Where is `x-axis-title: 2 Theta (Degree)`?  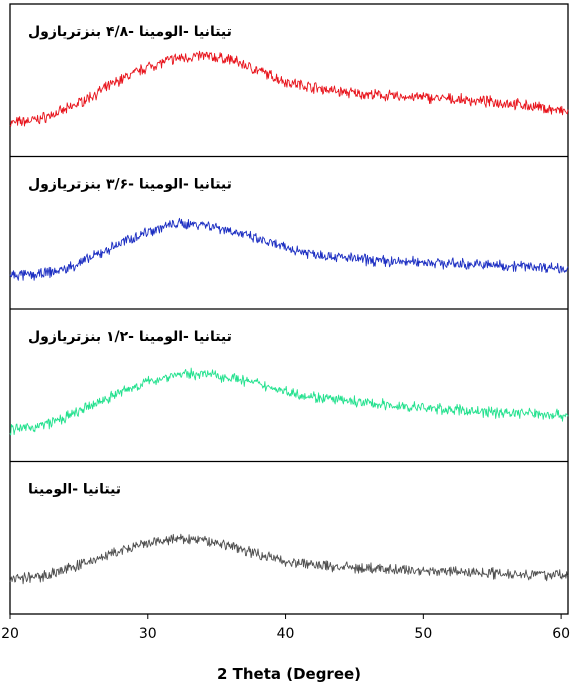
x-axis-title: 2 Theta (Degree) is located at coordinates (289, 674).